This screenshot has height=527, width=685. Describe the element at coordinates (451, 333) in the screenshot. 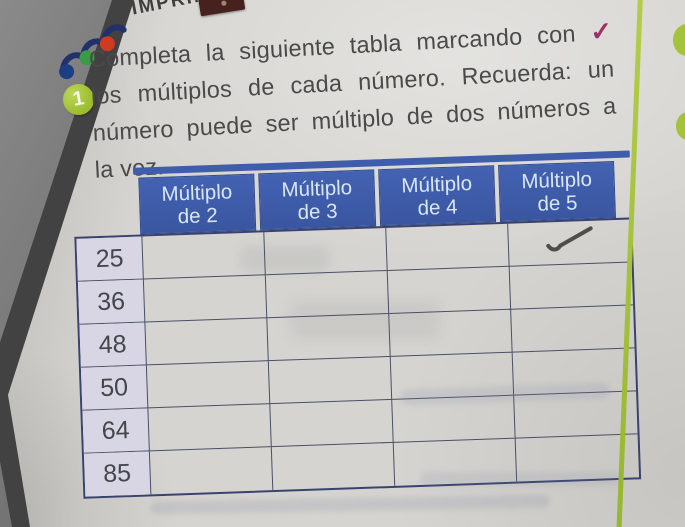

I see `cell-48-de4` at that location.